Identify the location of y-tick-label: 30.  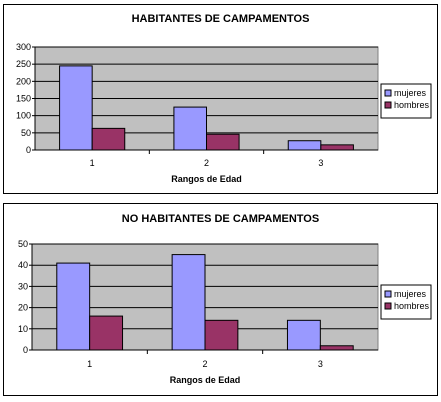
(23, 286).